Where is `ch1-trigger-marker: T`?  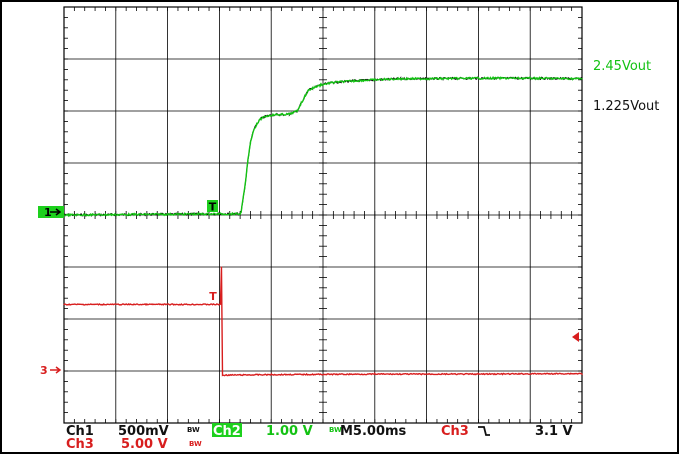 ch1-trigger-marker: T is located at coordinates (213, 207).